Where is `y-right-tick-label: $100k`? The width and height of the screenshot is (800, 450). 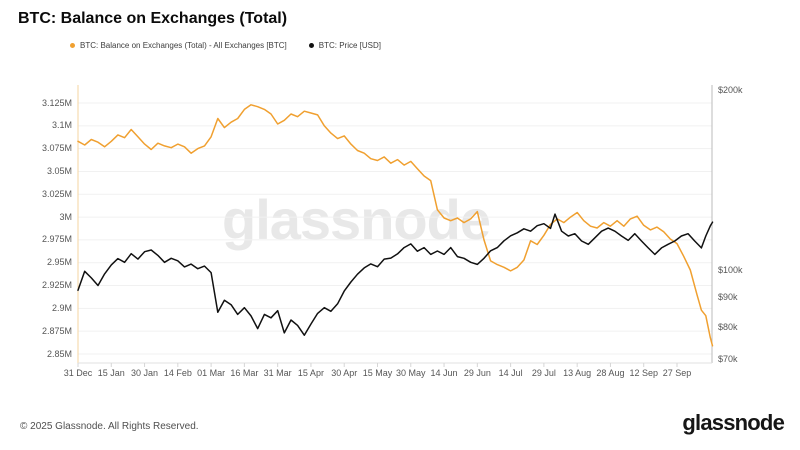
y-right-tick-label: $100k is located at coordinates (730, 269).